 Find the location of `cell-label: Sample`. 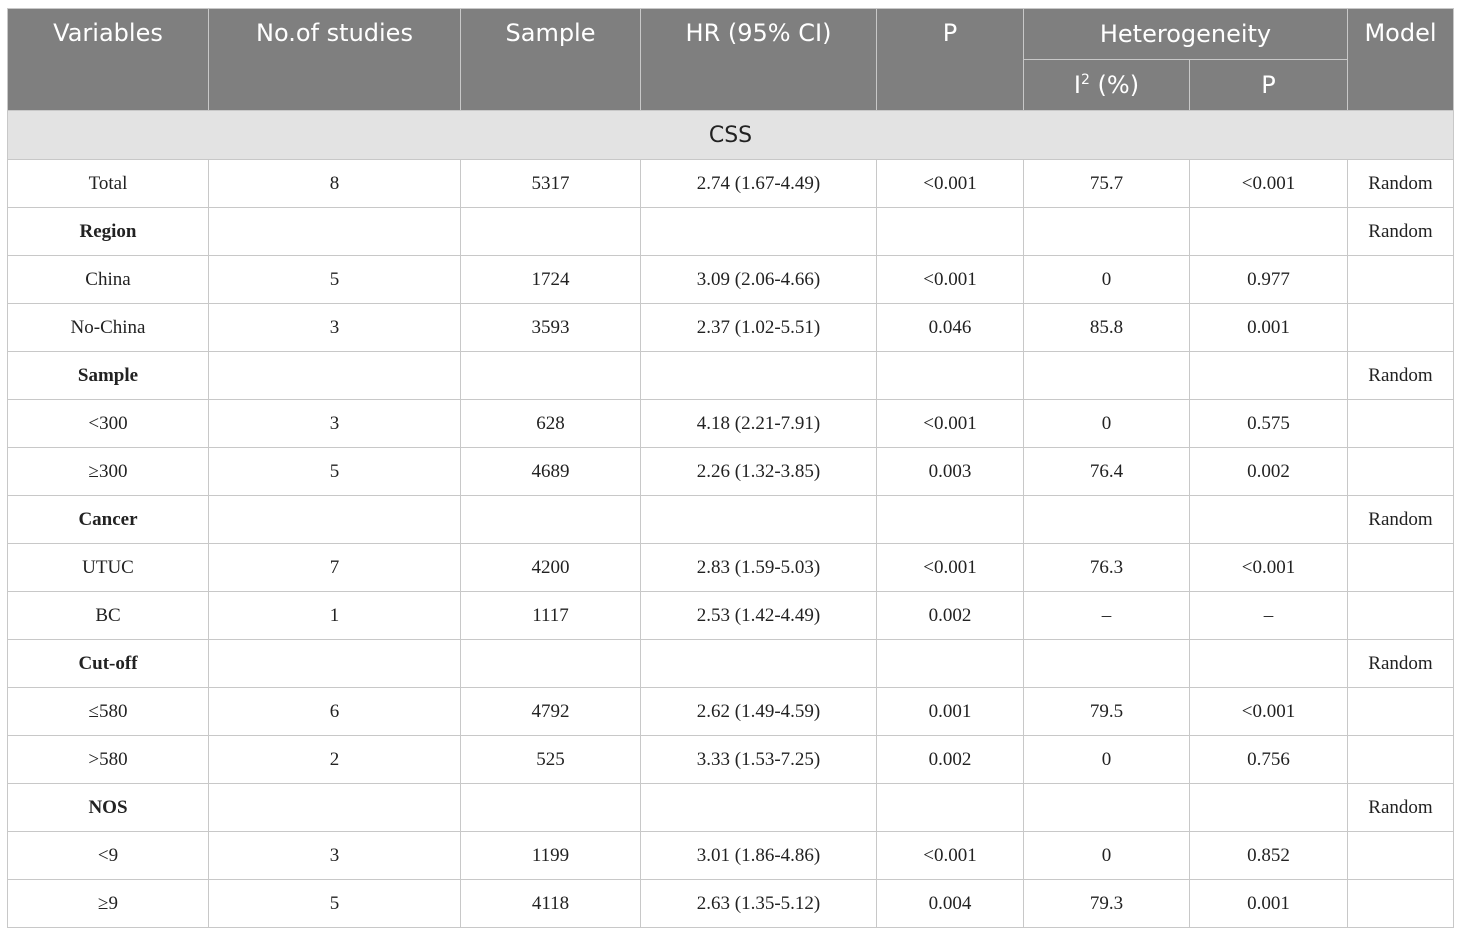

cell-label: Sample is located at coordinates (108, 375).